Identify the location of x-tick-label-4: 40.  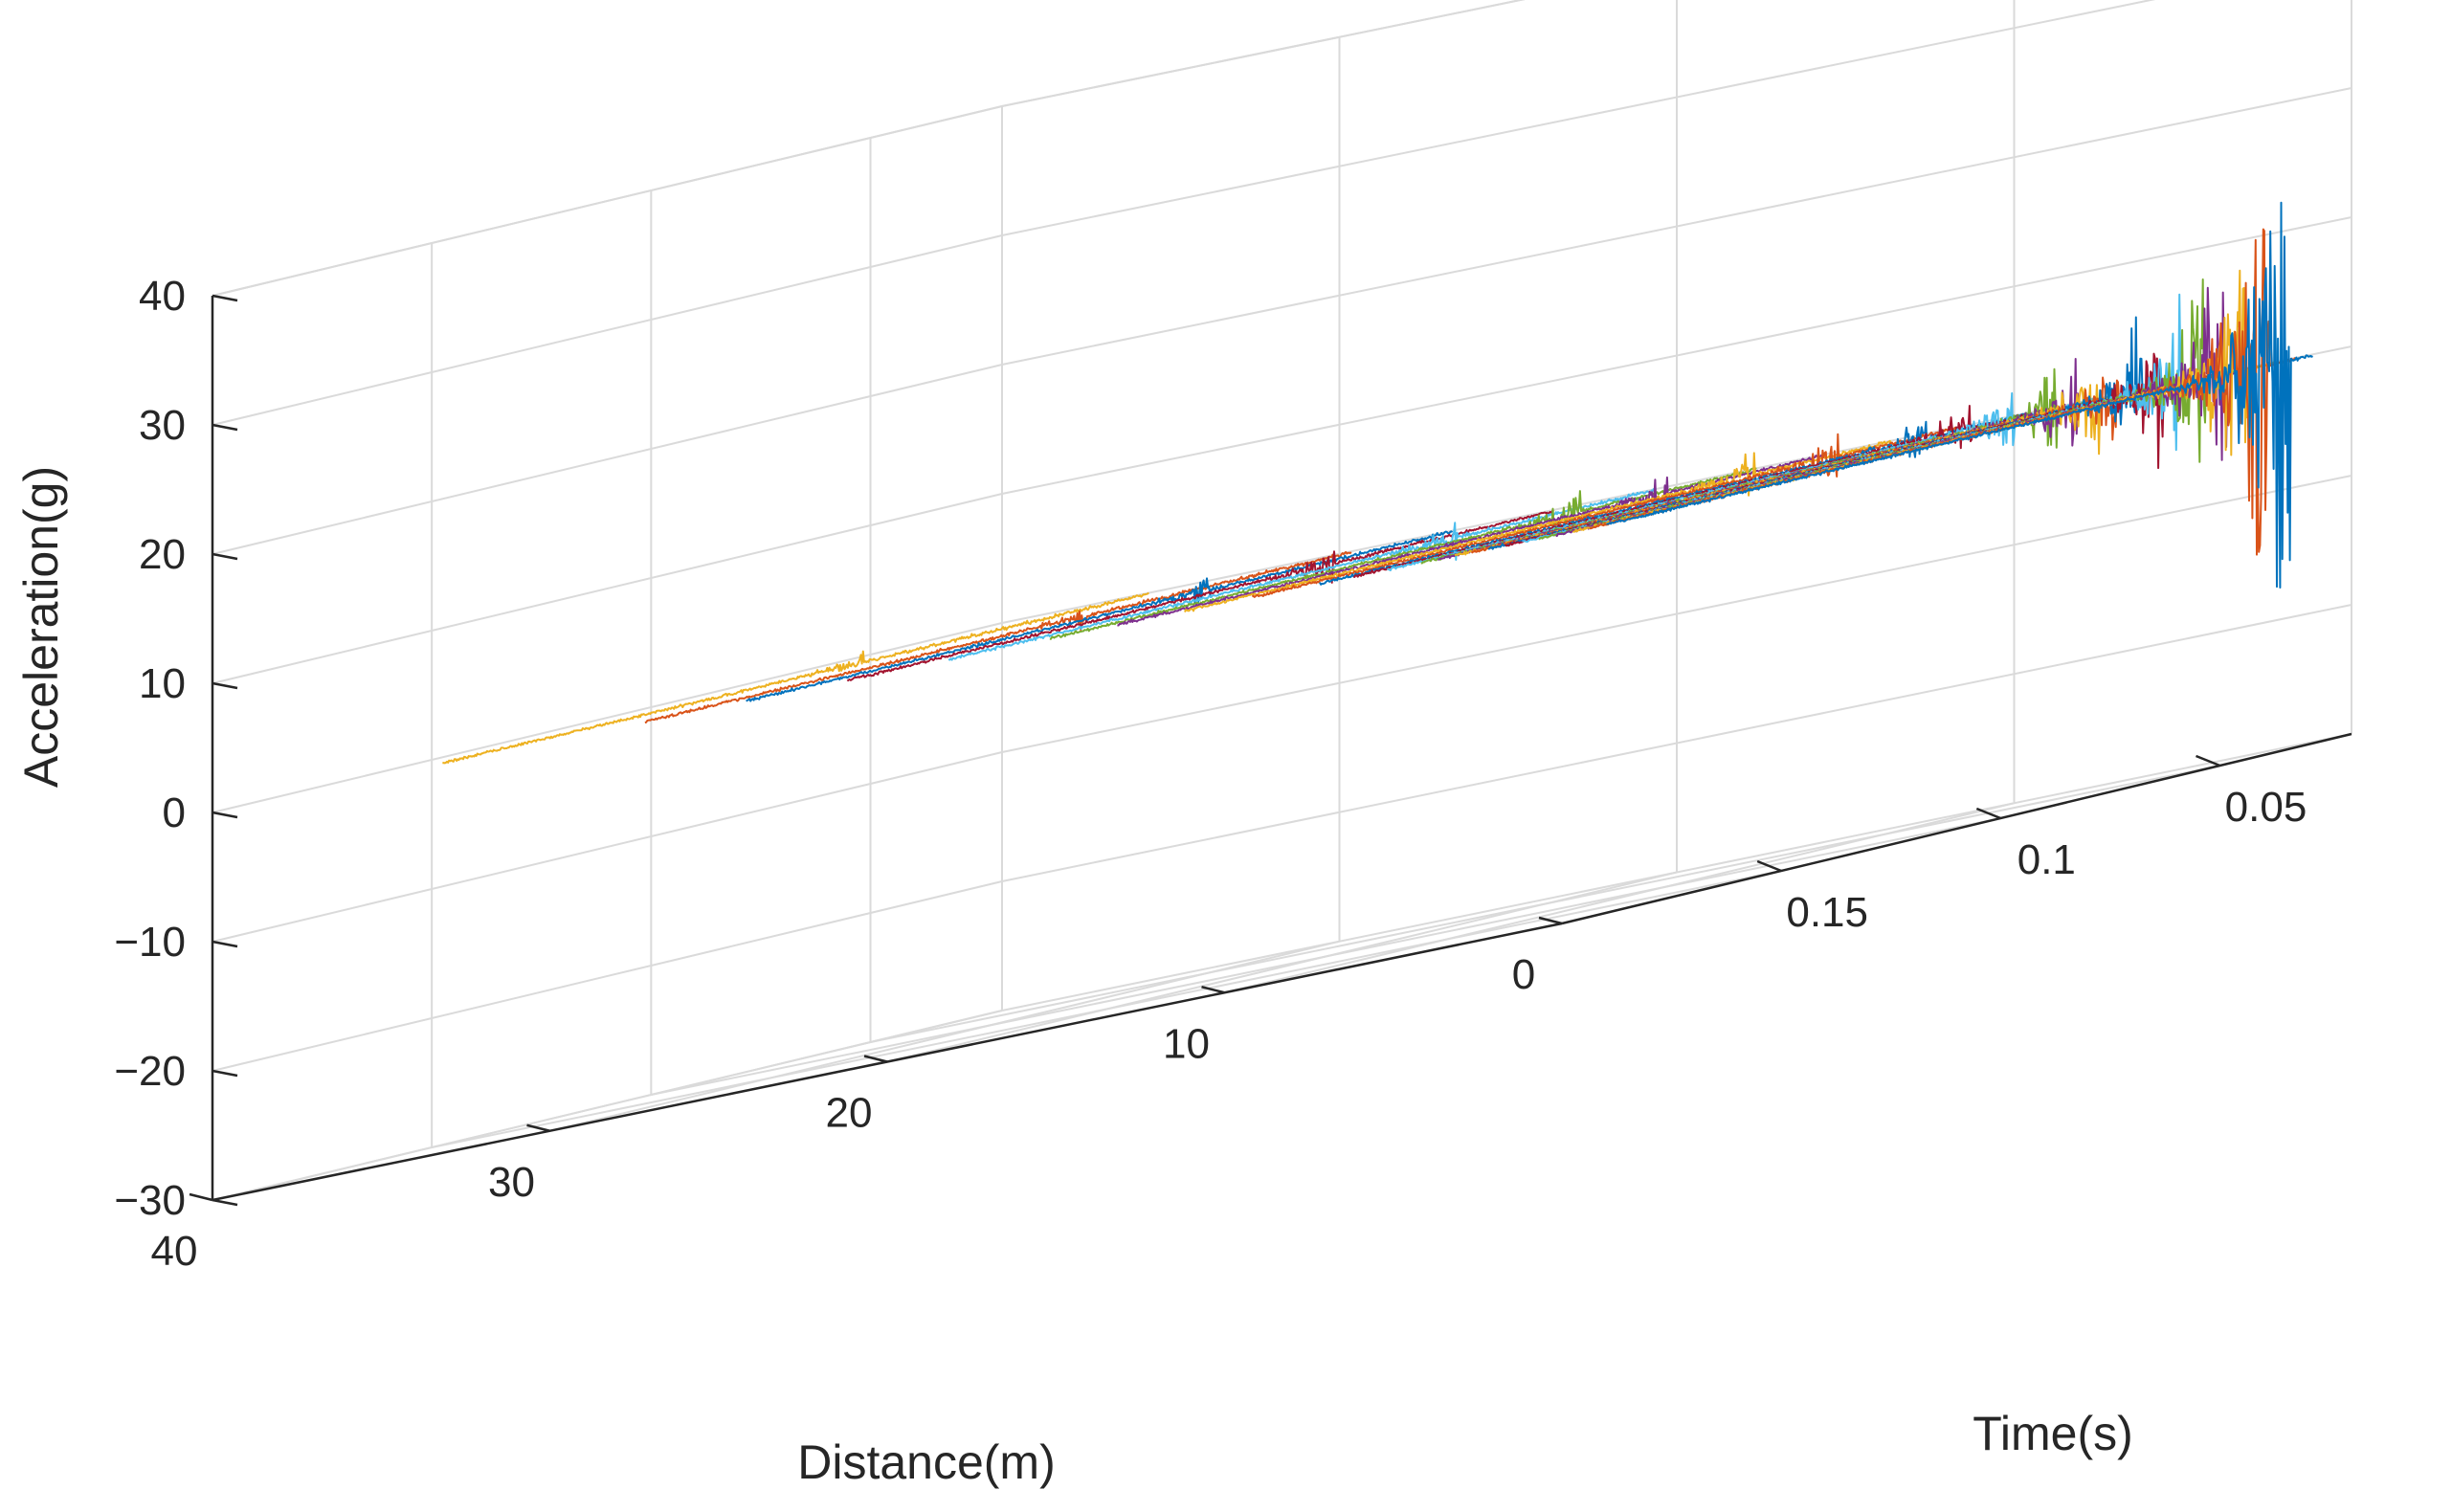
(174, 1251).